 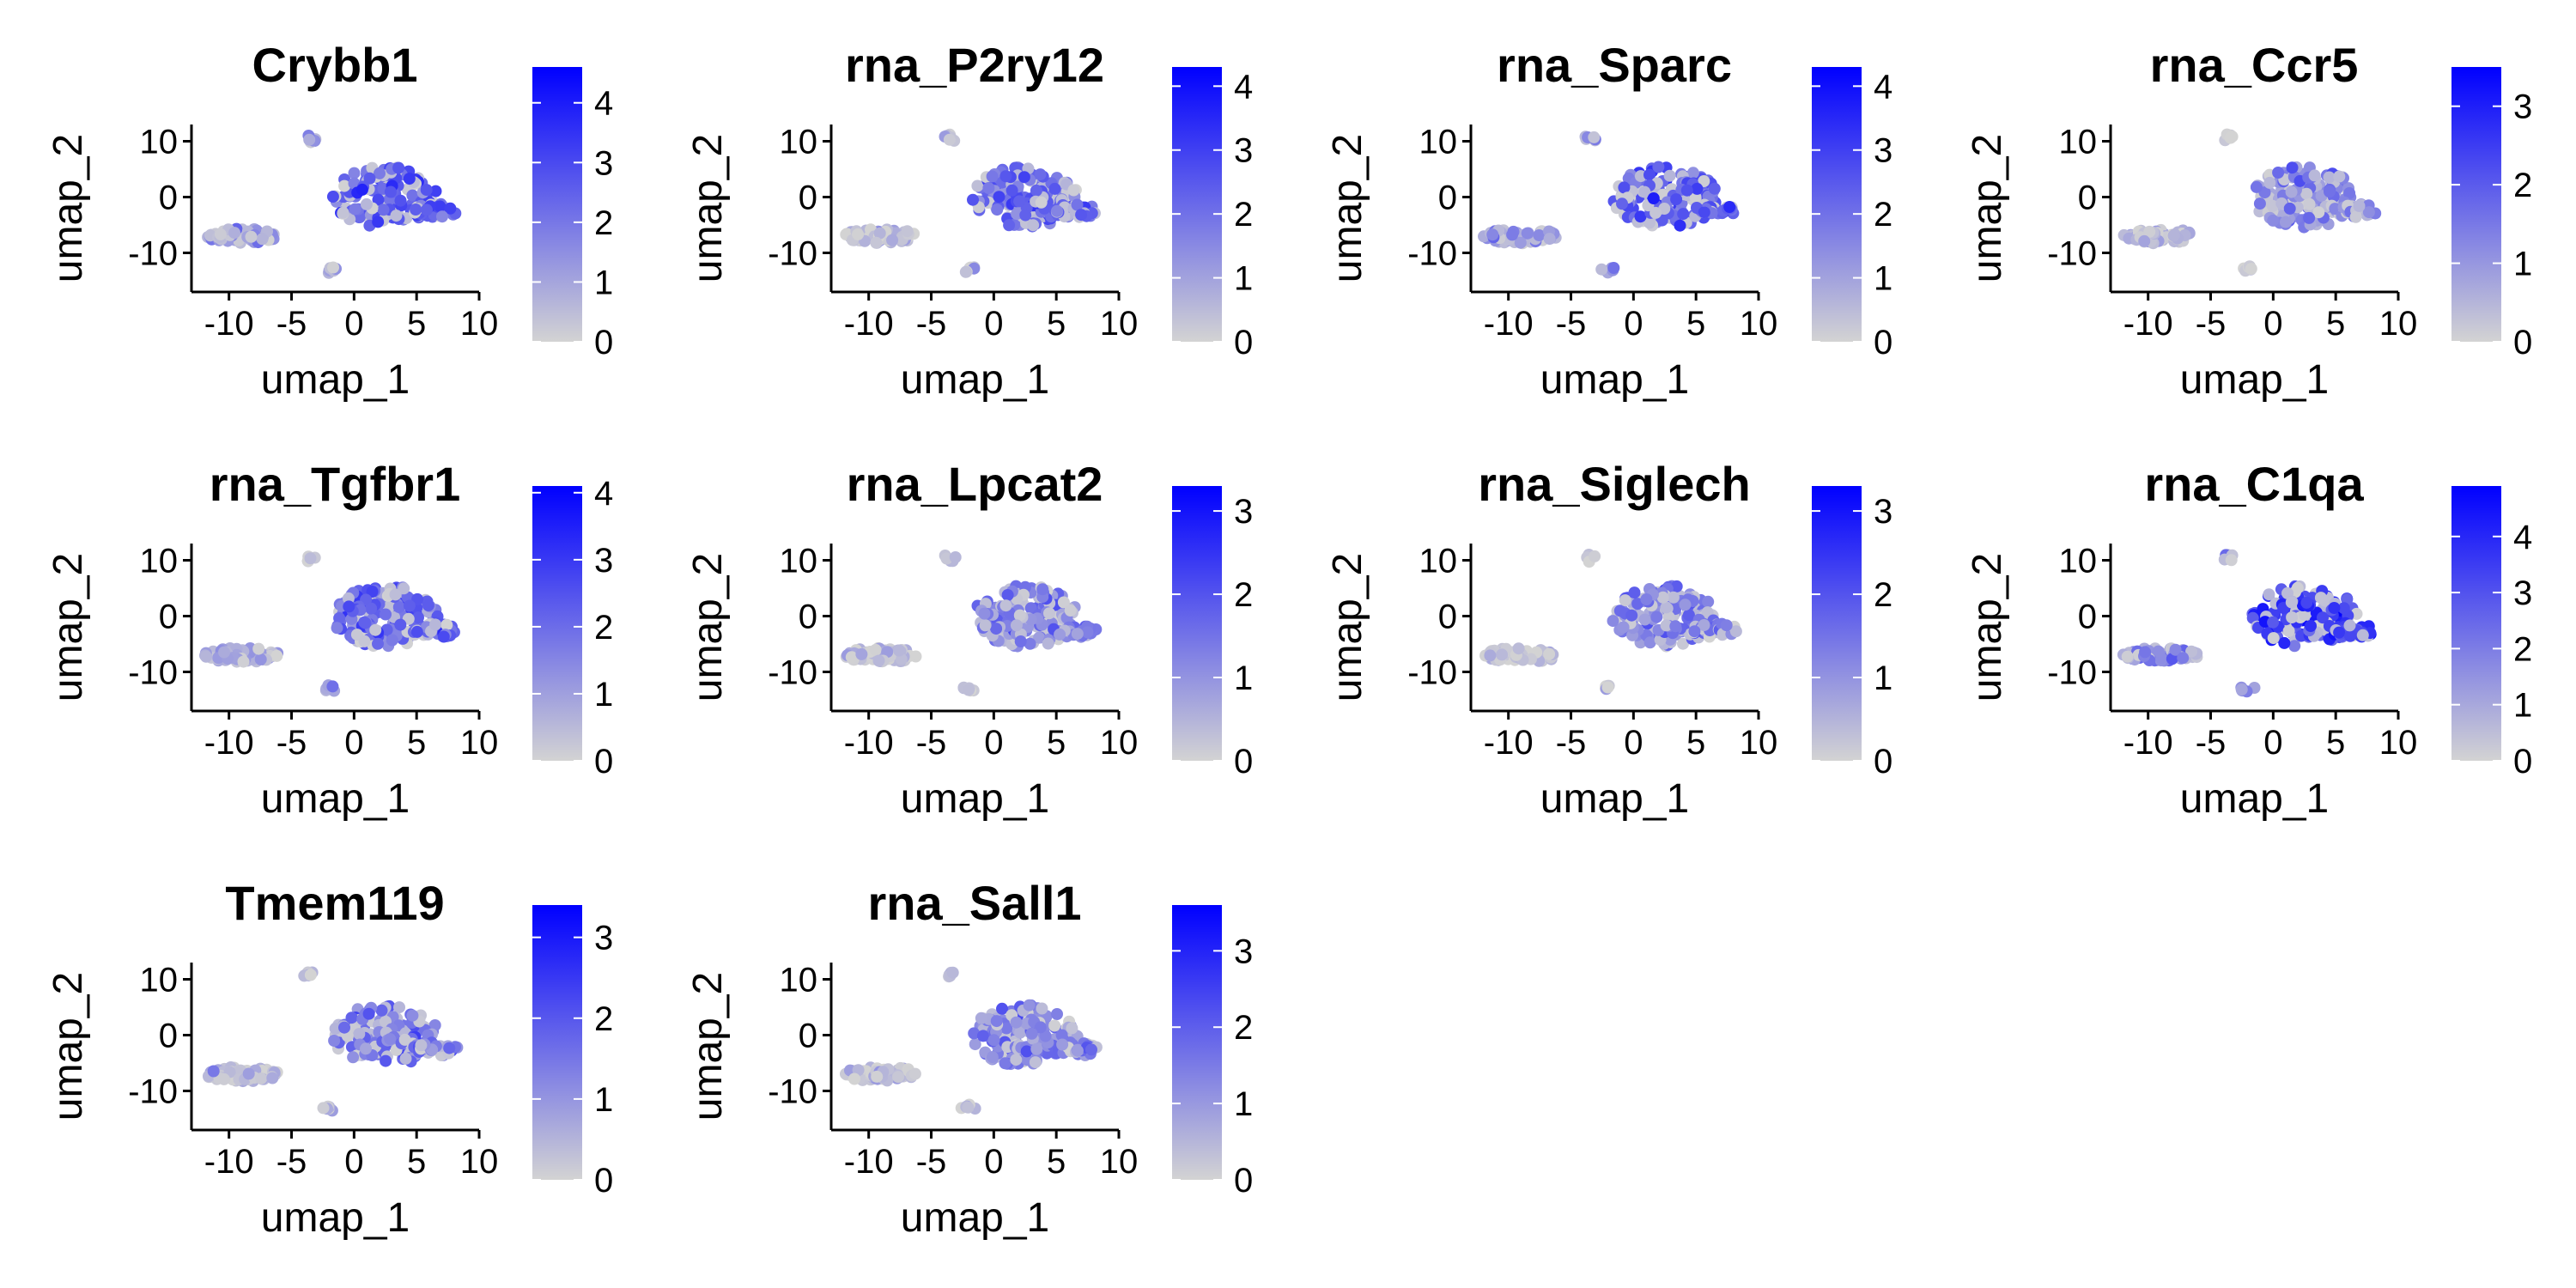 What do you see at coordinates (1884, 87) in the screenshot?
I see `colorbar-tick-label: 4` at bounding box center [1884, 87].